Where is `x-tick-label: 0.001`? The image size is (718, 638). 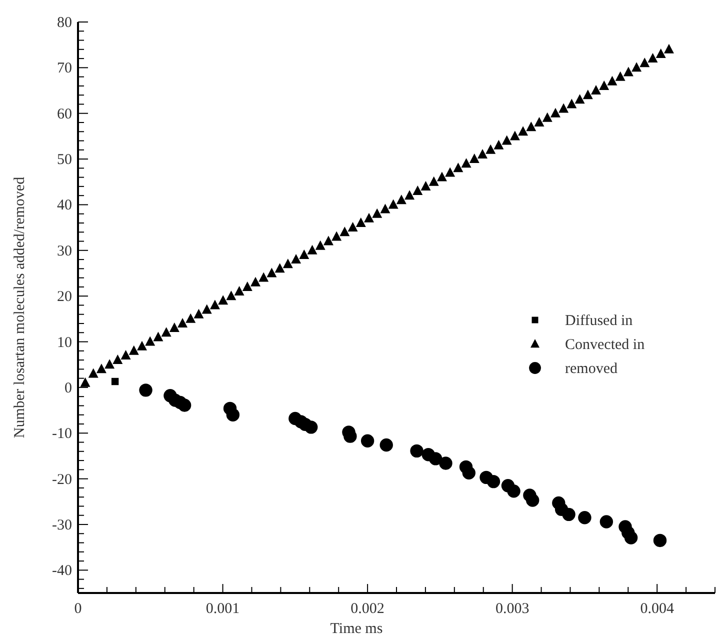
x-tick-label: 0.001 is located at coordinates (223, 609).